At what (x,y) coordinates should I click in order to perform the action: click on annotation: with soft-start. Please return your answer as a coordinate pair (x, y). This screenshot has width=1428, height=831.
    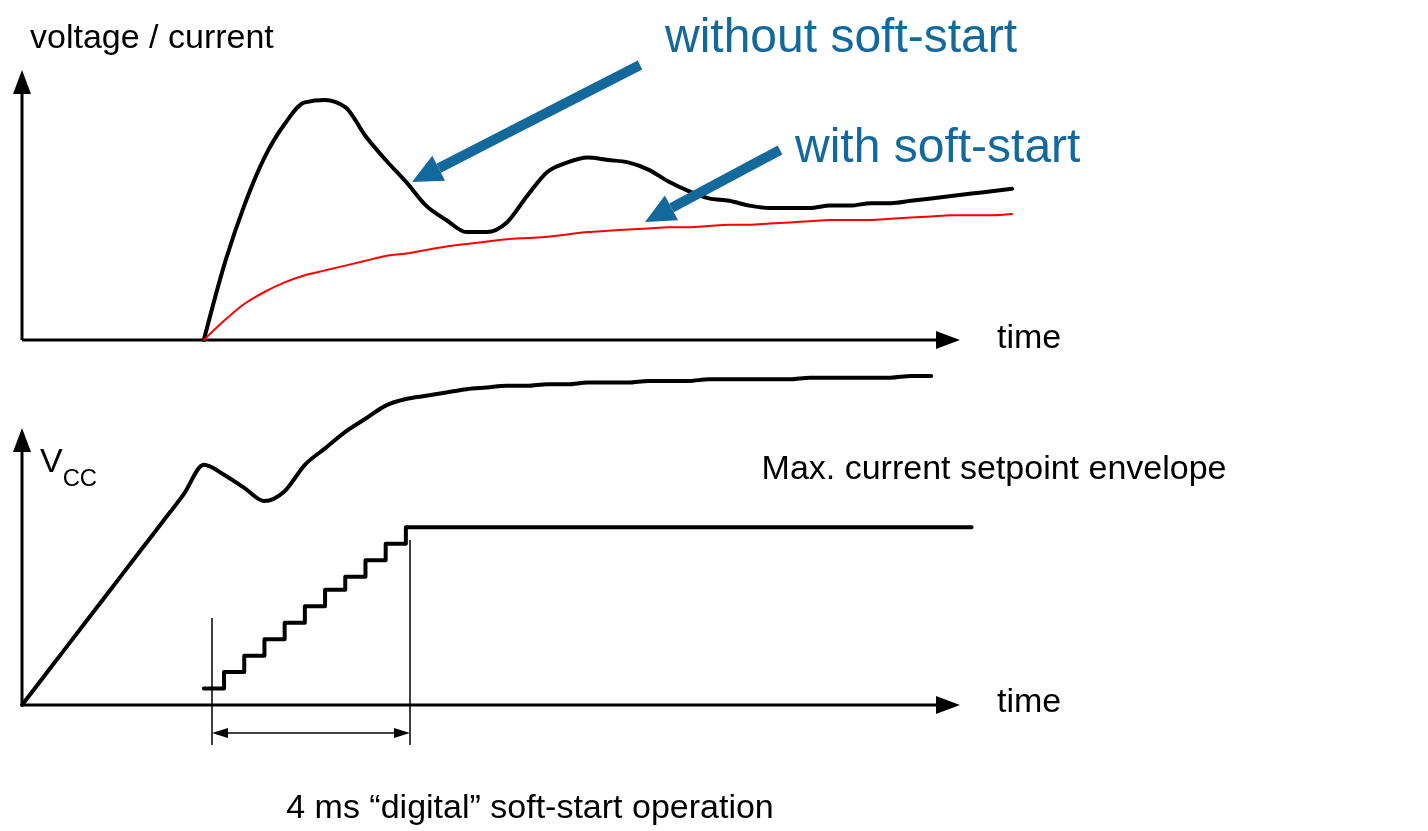
    Looking at the image, I should click on (937, 145).